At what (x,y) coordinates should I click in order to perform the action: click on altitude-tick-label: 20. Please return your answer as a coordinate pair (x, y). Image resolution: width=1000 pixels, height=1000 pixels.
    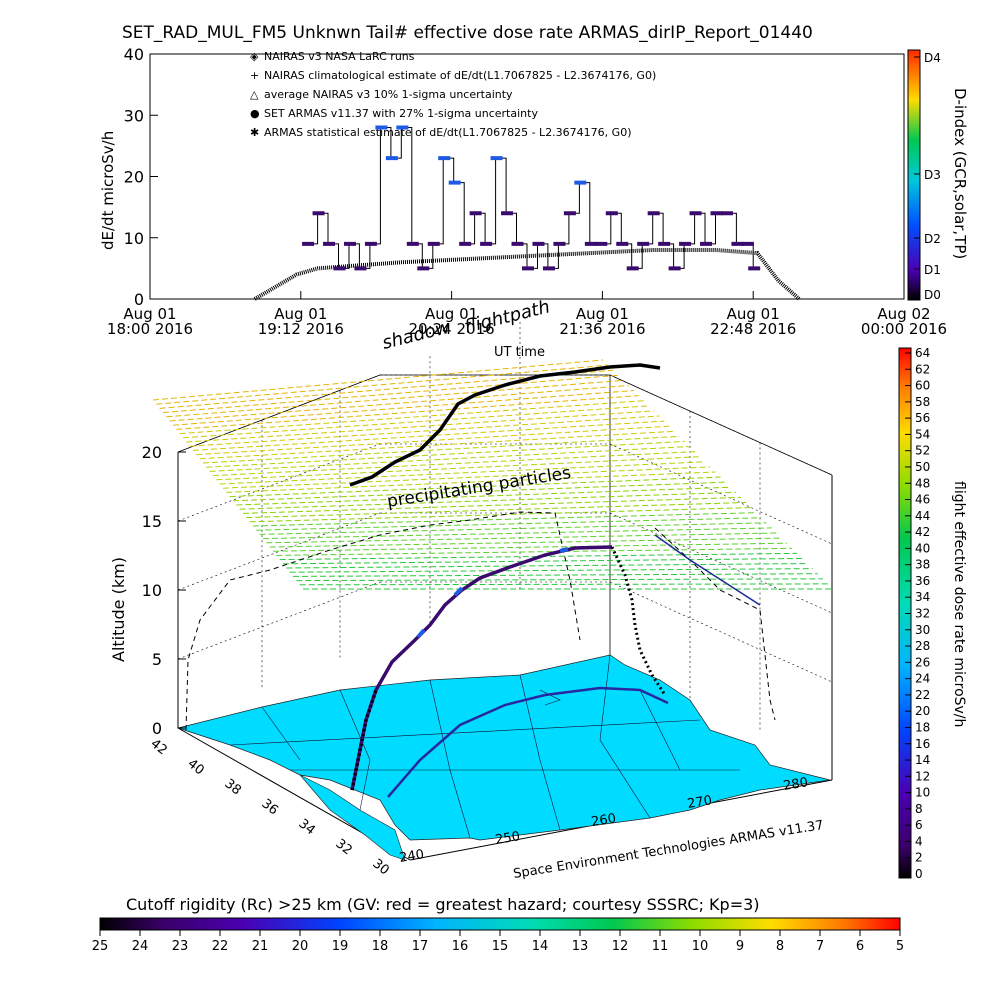
    Looking at the image, I should click on (152, 452).